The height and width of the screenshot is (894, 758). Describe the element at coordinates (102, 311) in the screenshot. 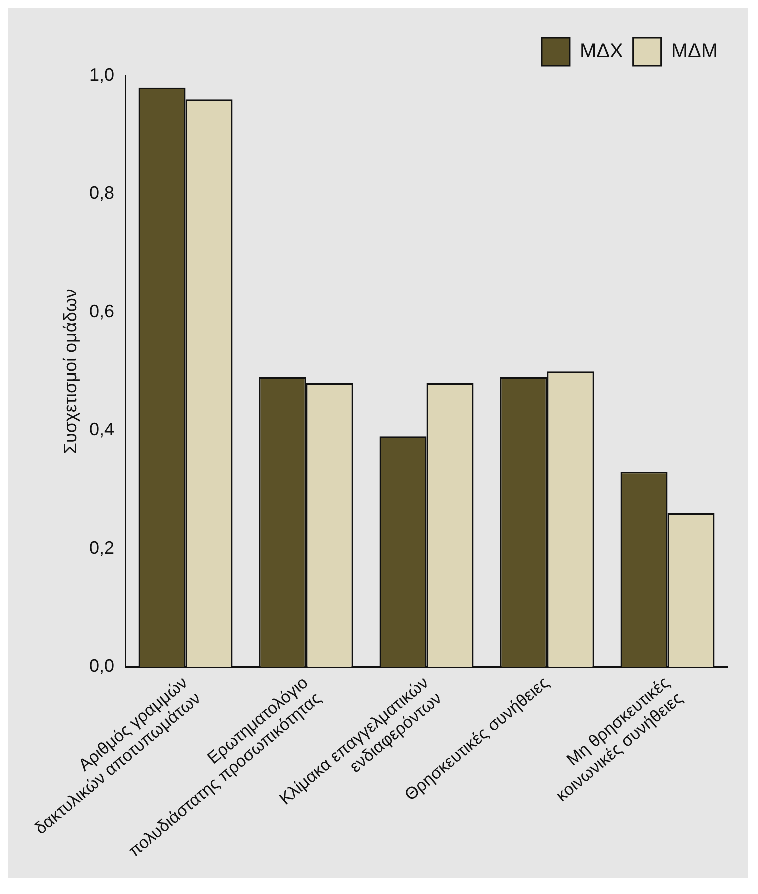

I see `y-tick-label: 0,6` at that location.